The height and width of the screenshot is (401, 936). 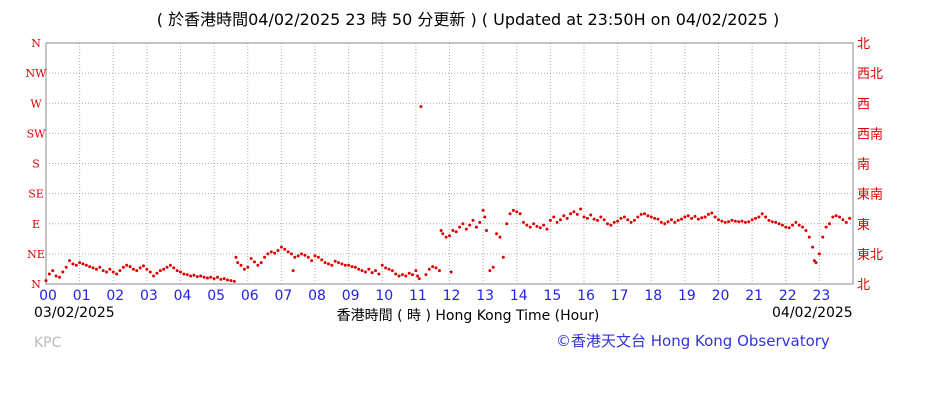 I want to click on hour-tick-label: 05, so click(x=216, y=296).